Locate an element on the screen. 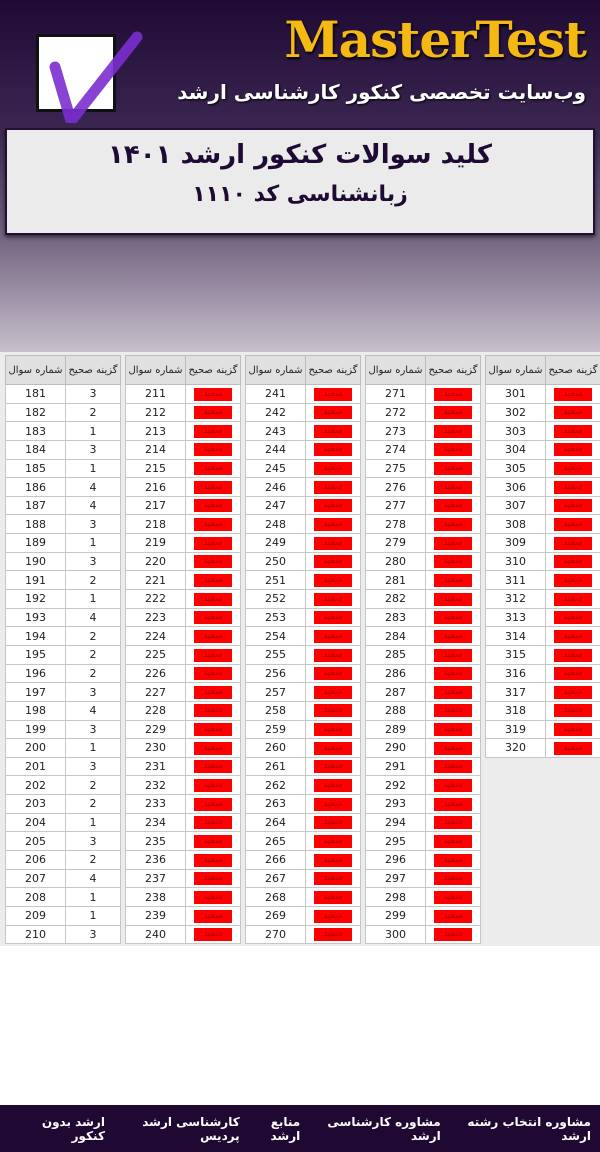 The image size is (600, 1152). table-row: 229 سفید is located at coordinates (183, 729).